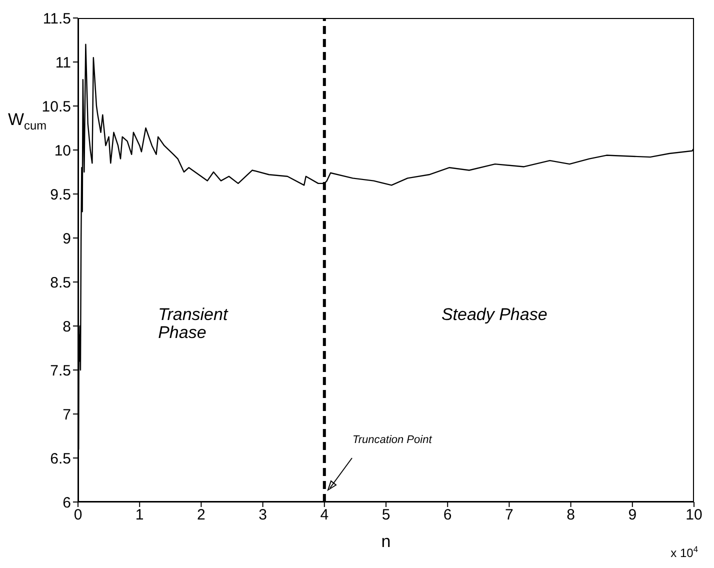 The image size is (714, 568). Describe the element at coordinates (66, 503) in the screenshot. I see `y-tick-label: 6` at that location.